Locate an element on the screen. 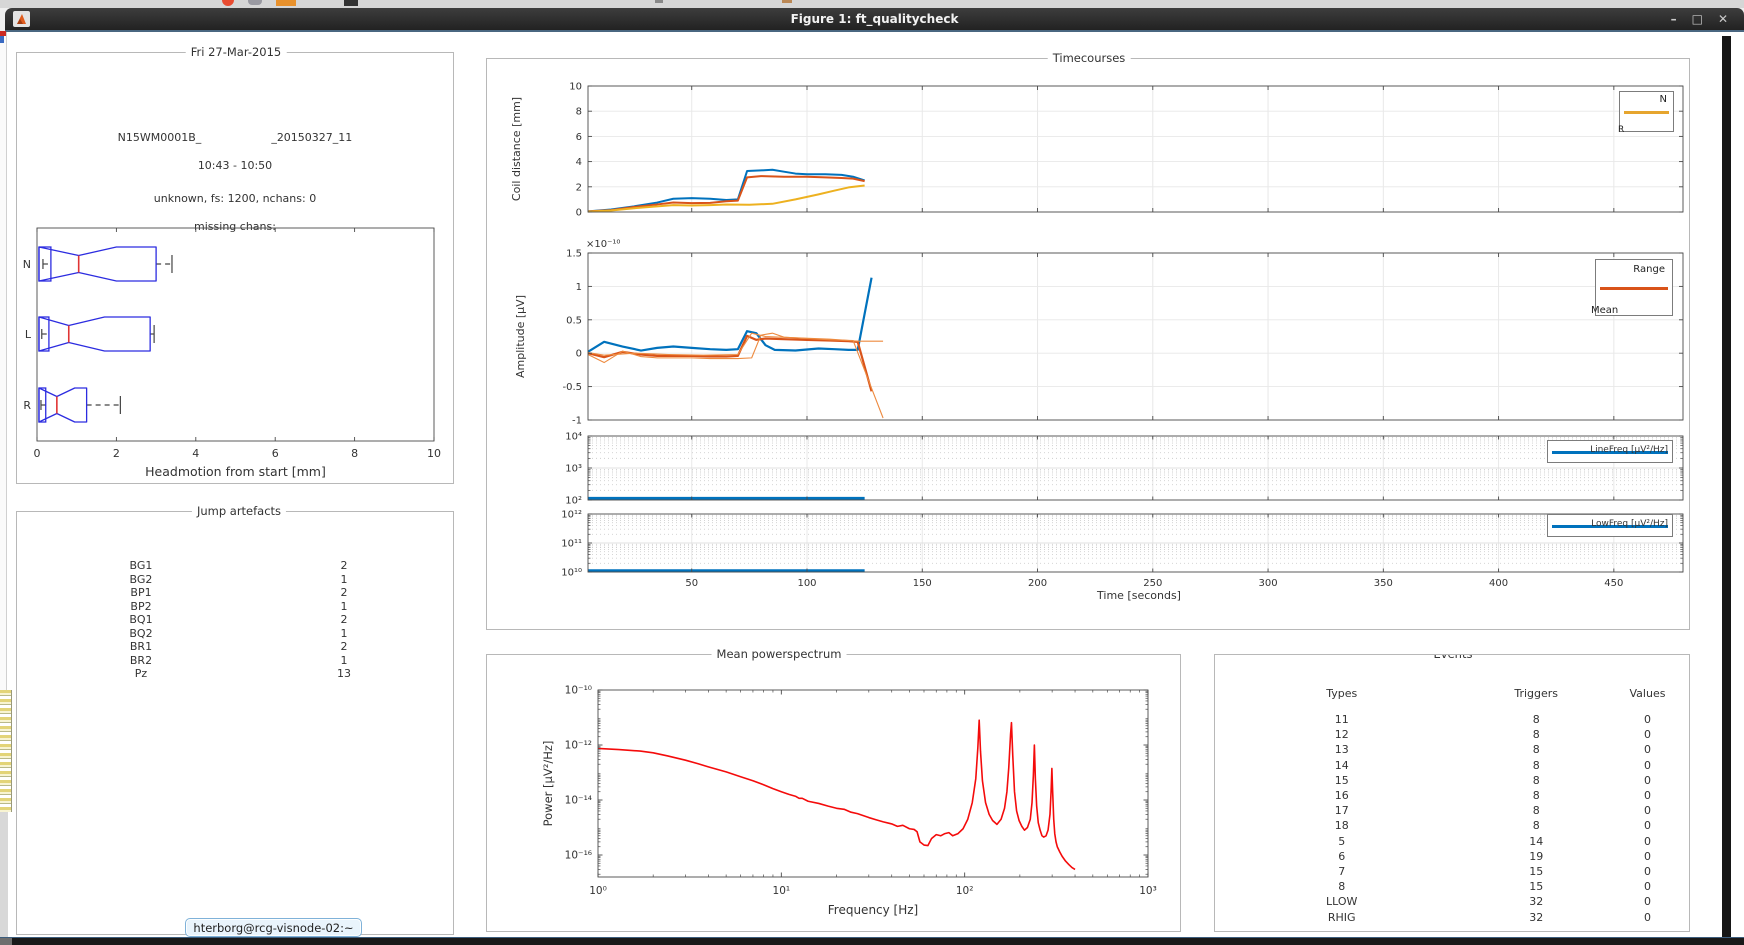 The image size is (1744, 945). jump-table-row: BR2 1 is located at coordinates (236, 661).